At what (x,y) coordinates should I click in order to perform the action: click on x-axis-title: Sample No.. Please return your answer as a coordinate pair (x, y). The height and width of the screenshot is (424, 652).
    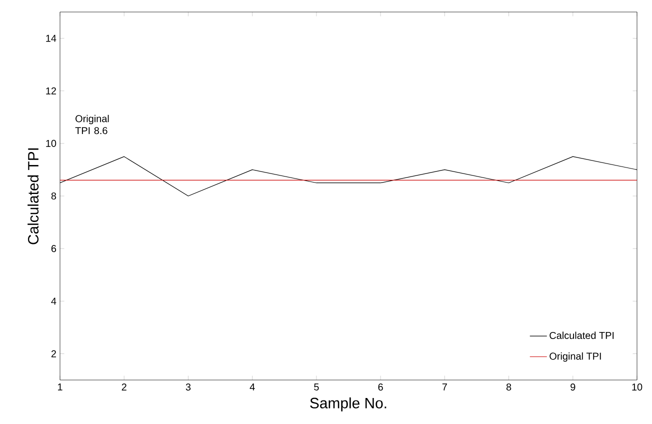
    Looking at the image, I should click on (348, 404).